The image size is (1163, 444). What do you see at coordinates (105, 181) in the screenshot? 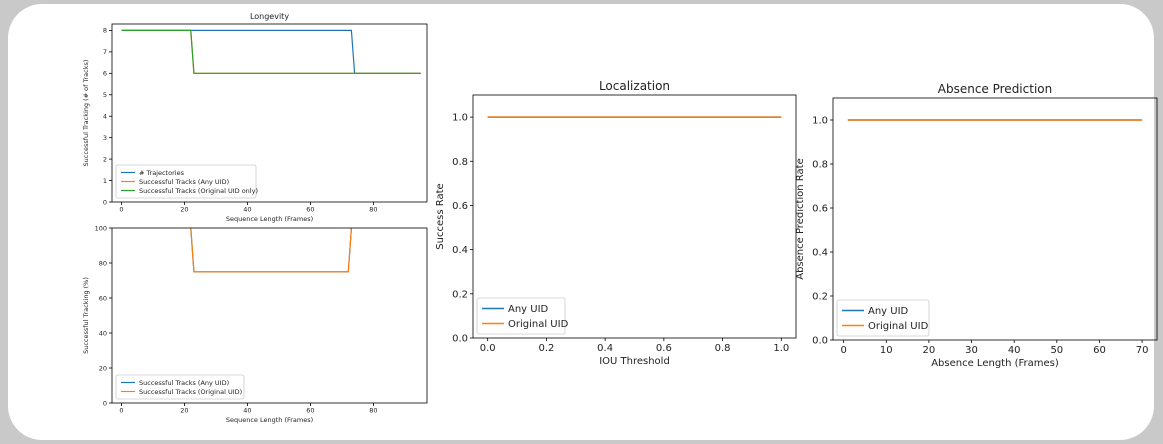
I see `y-tick-label: 1` at bounding box center [105, 181].